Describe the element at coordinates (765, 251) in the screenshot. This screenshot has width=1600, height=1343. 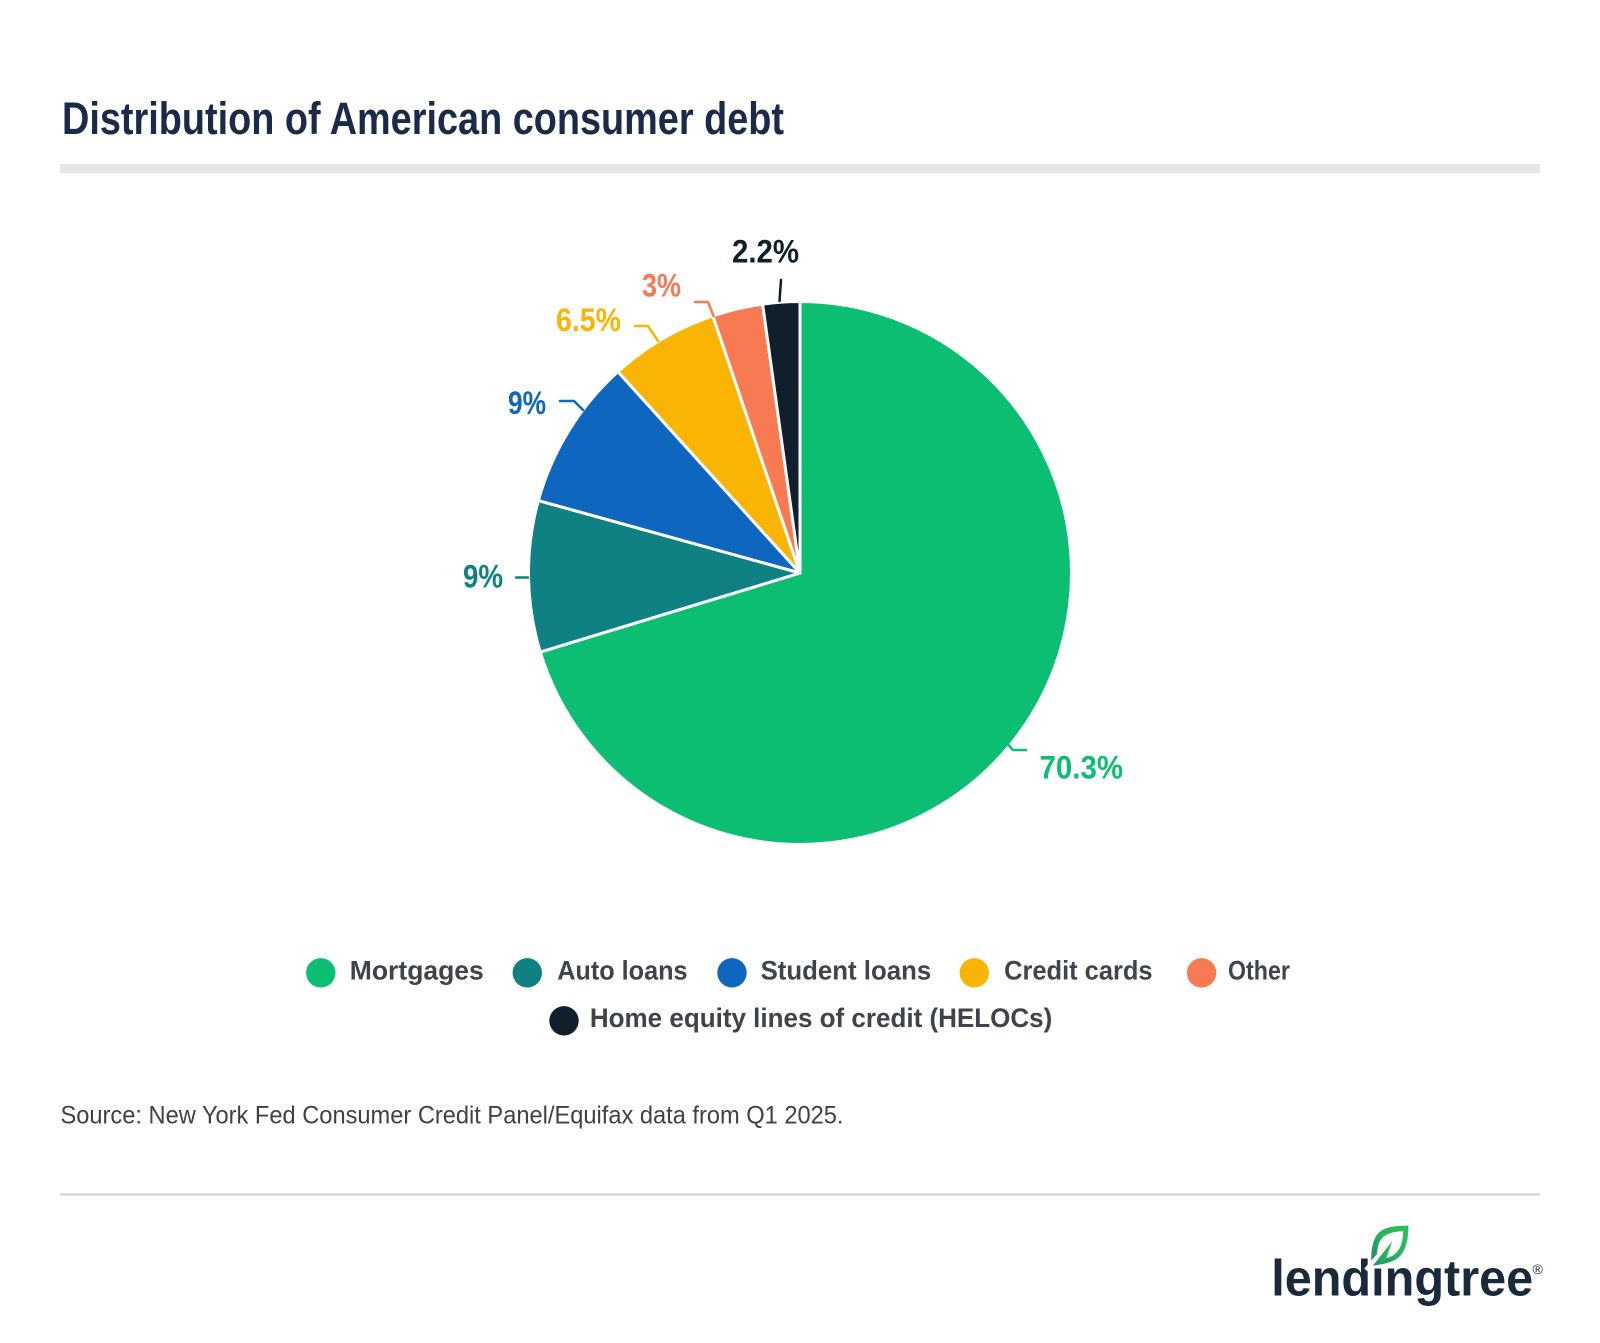
I see `svg-text: 2.2%` at that location.